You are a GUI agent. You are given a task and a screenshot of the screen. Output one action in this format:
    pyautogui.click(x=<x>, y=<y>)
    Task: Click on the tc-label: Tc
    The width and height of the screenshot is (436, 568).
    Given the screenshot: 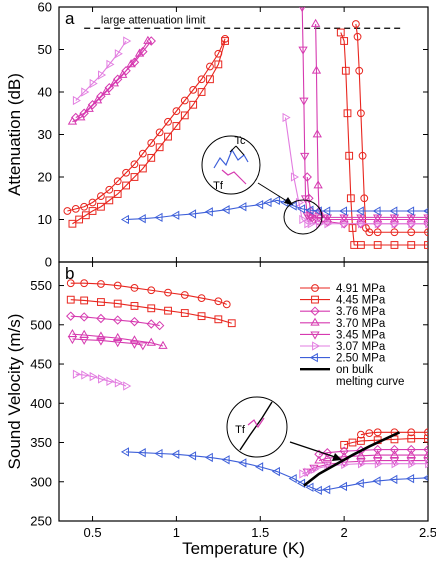 What is the action you would take?
    pyautogui.click(x=241, y=141)
    